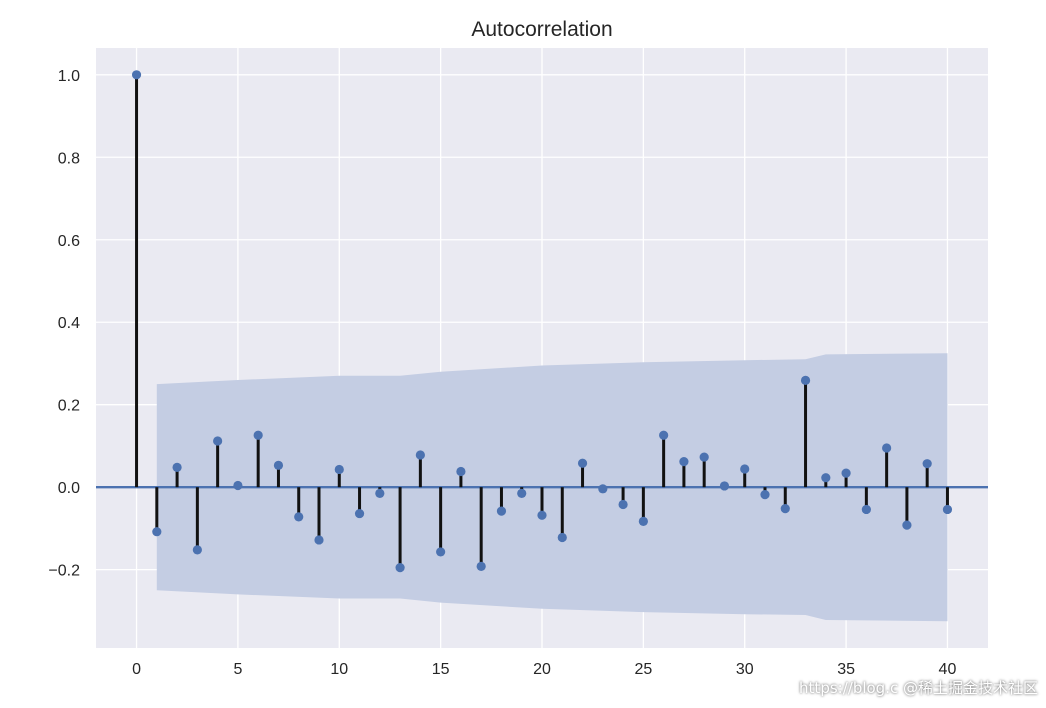  I want to click on y-tick-label: 0.6, so click(69, 241).